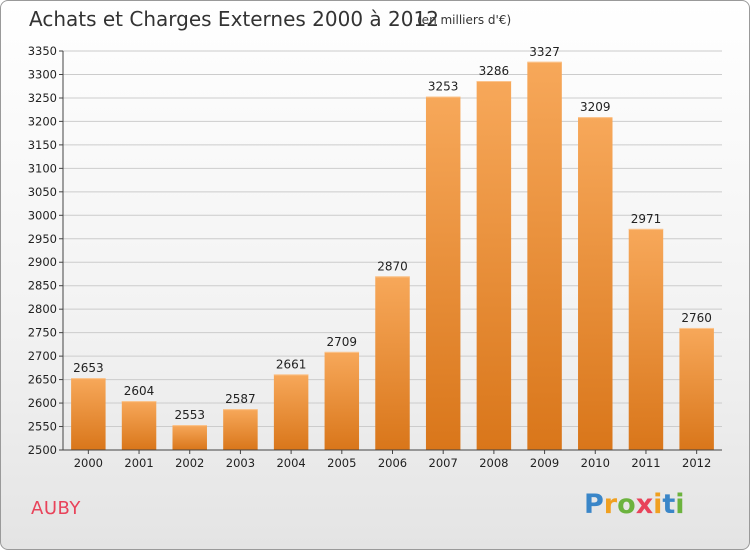  I want to click on x-tick-label: 2011, so click(645, 463).